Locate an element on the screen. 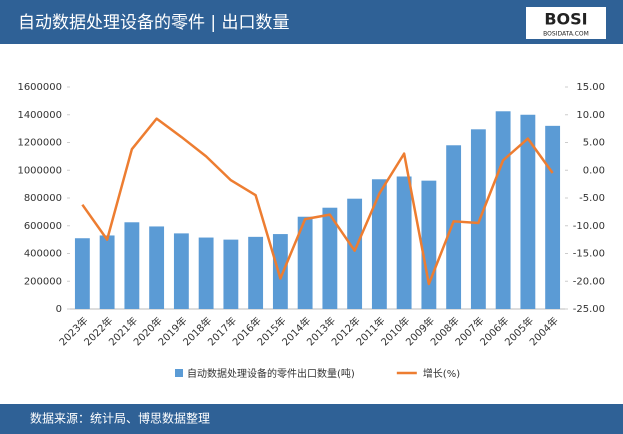 The width and height of the screenshot is (623, 434). legend-label: 增长(%) is located at coordinates (441, 373).